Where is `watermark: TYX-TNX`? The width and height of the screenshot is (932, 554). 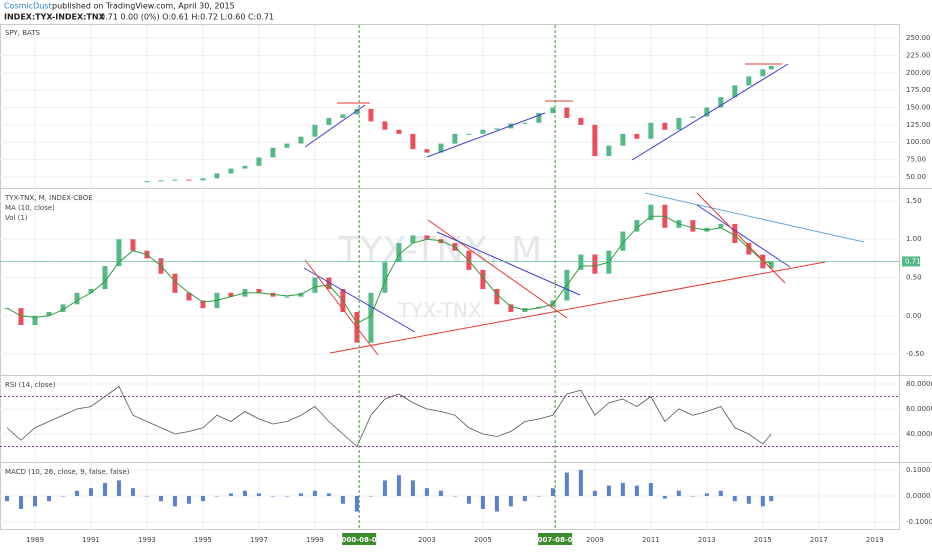 watermark: TYX-TNX is located at coordinates (439, 311).